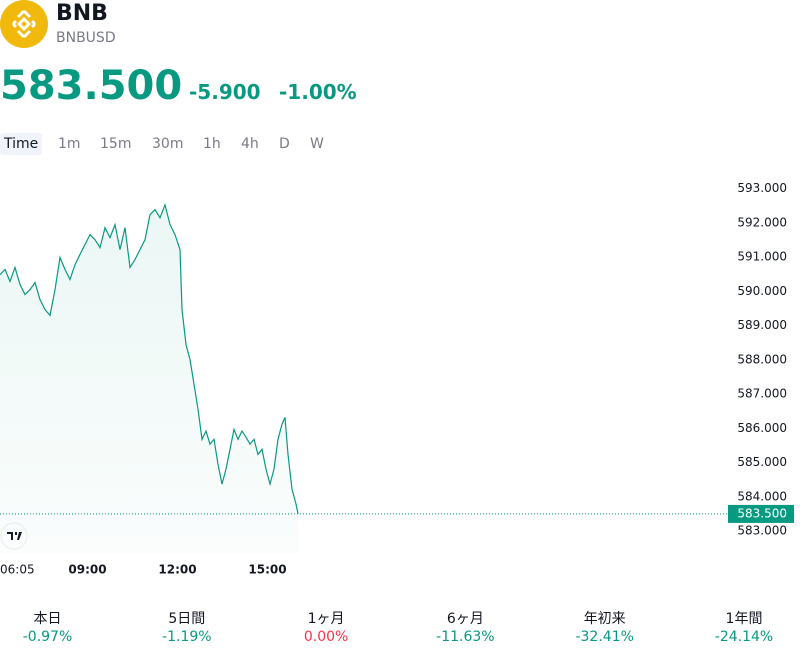  I want to click on interval-button: 30m, so click(168, 144).